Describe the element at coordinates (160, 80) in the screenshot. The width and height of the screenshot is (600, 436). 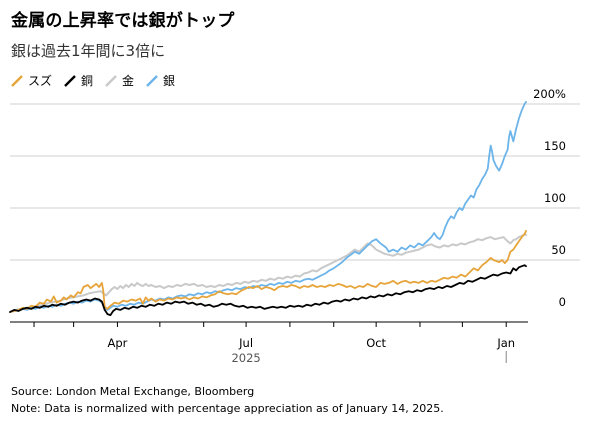
I see `legend-item-silver: 銀` at that location.